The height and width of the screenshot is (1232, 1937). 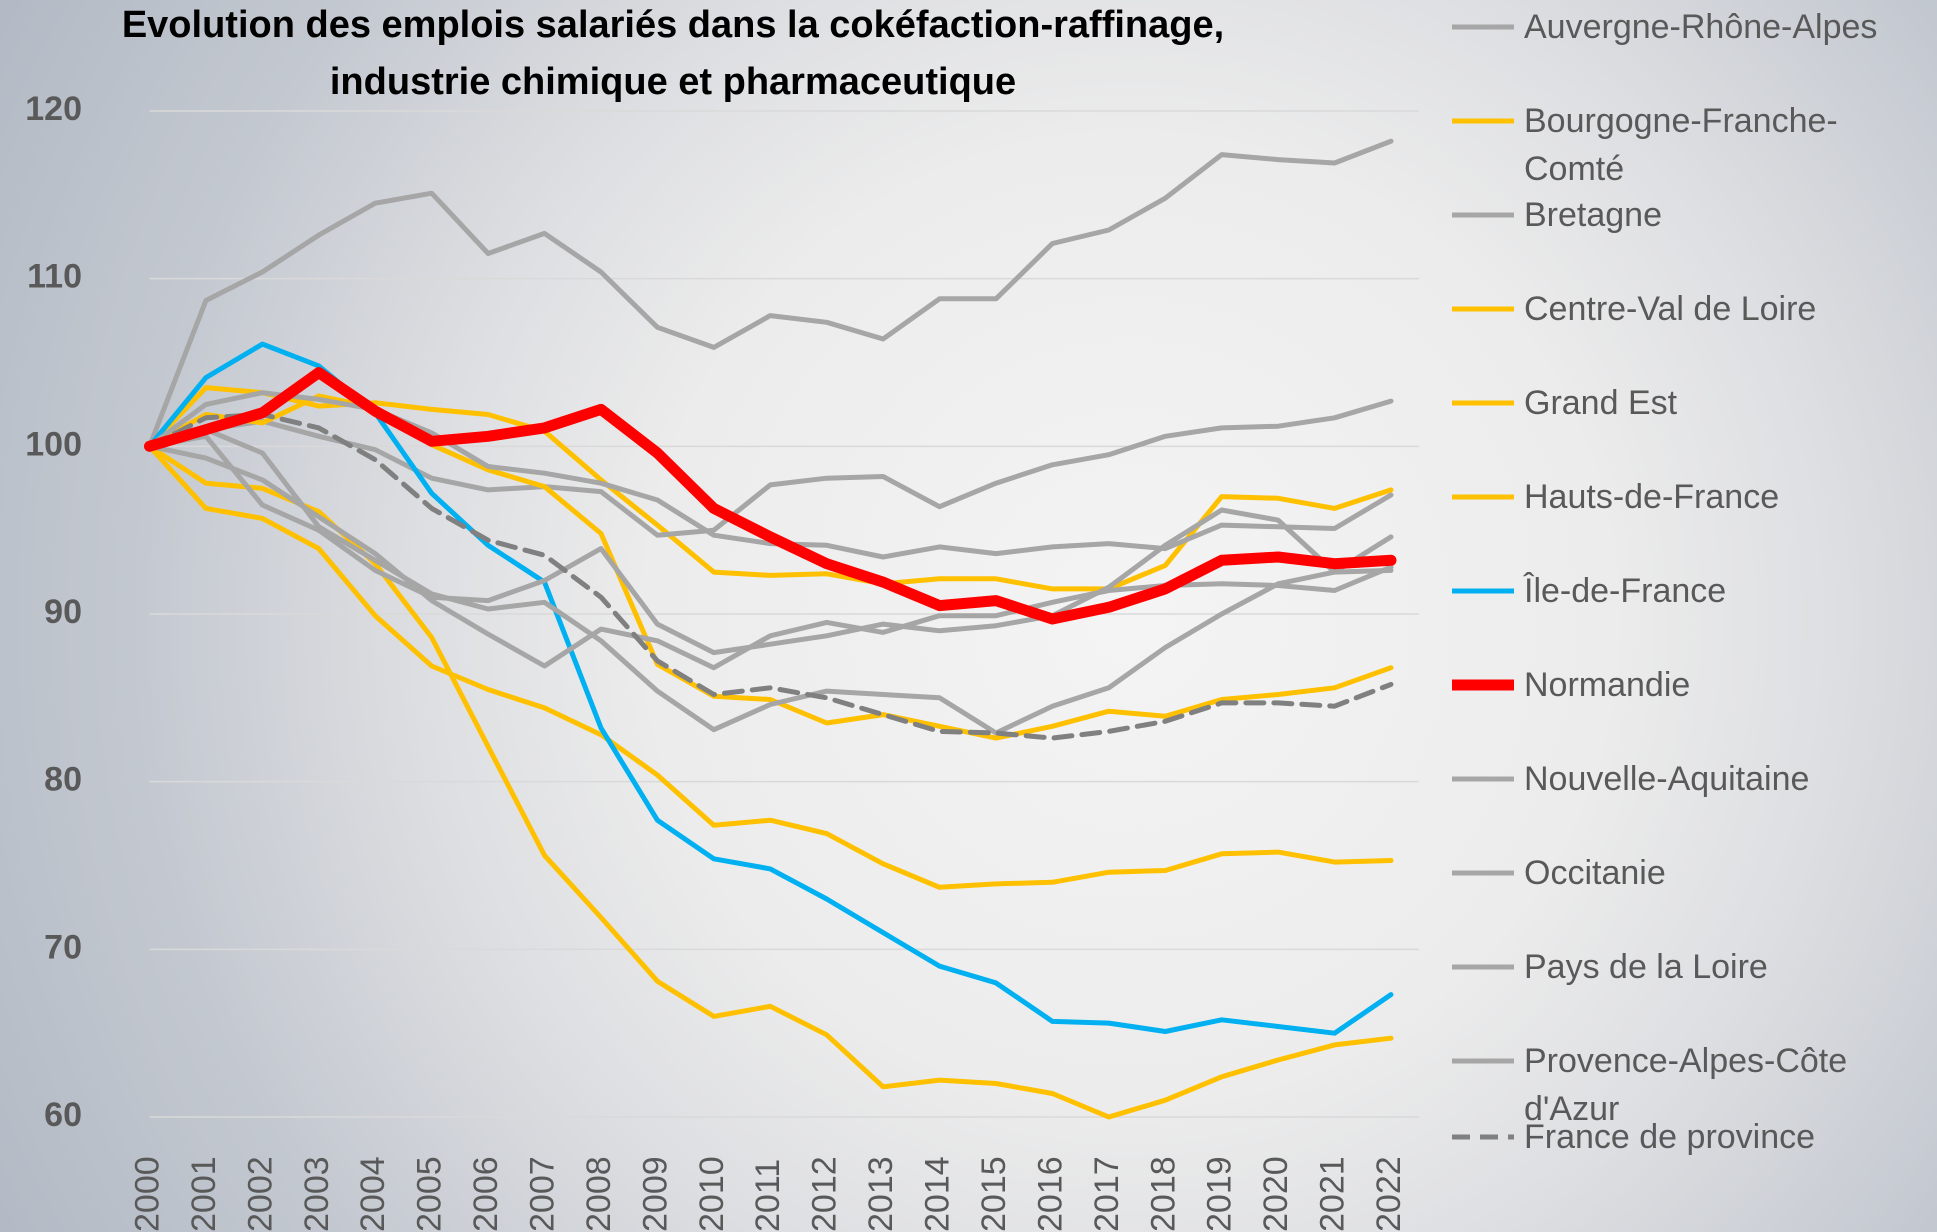 What do you see at coordinates (260, 1194) in the screenshot?
I see `x-tick-label: 2002` at bounding box center [260, 1194].